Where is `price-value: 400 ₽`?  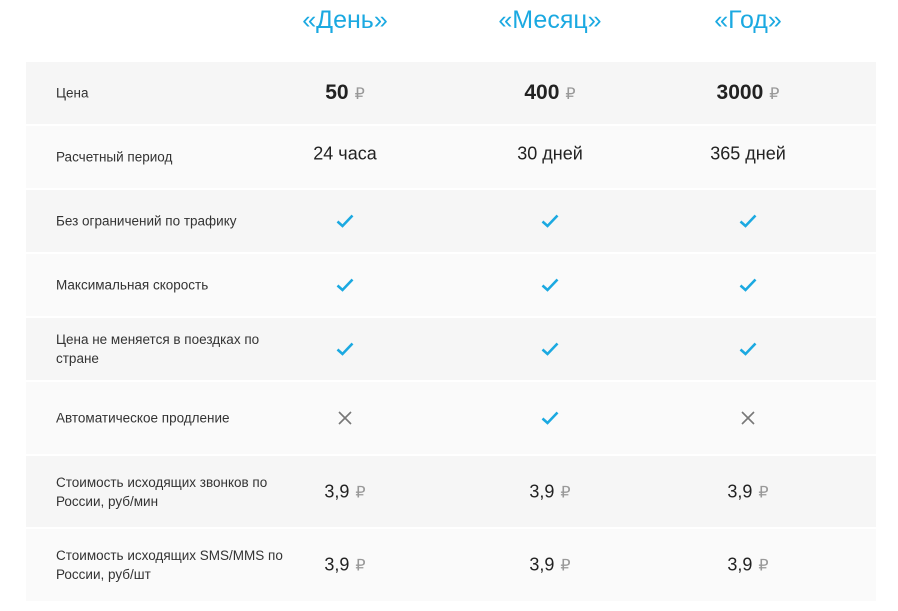
price-value: 400 ₽ is located at coordinates (549, 93).